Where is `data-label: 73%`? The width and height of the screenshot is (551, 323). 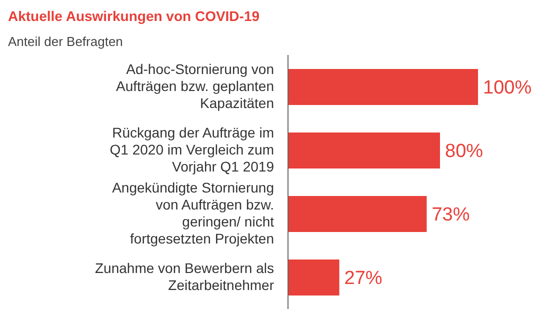 data-label: 73% is located at coordinates (451, 215).